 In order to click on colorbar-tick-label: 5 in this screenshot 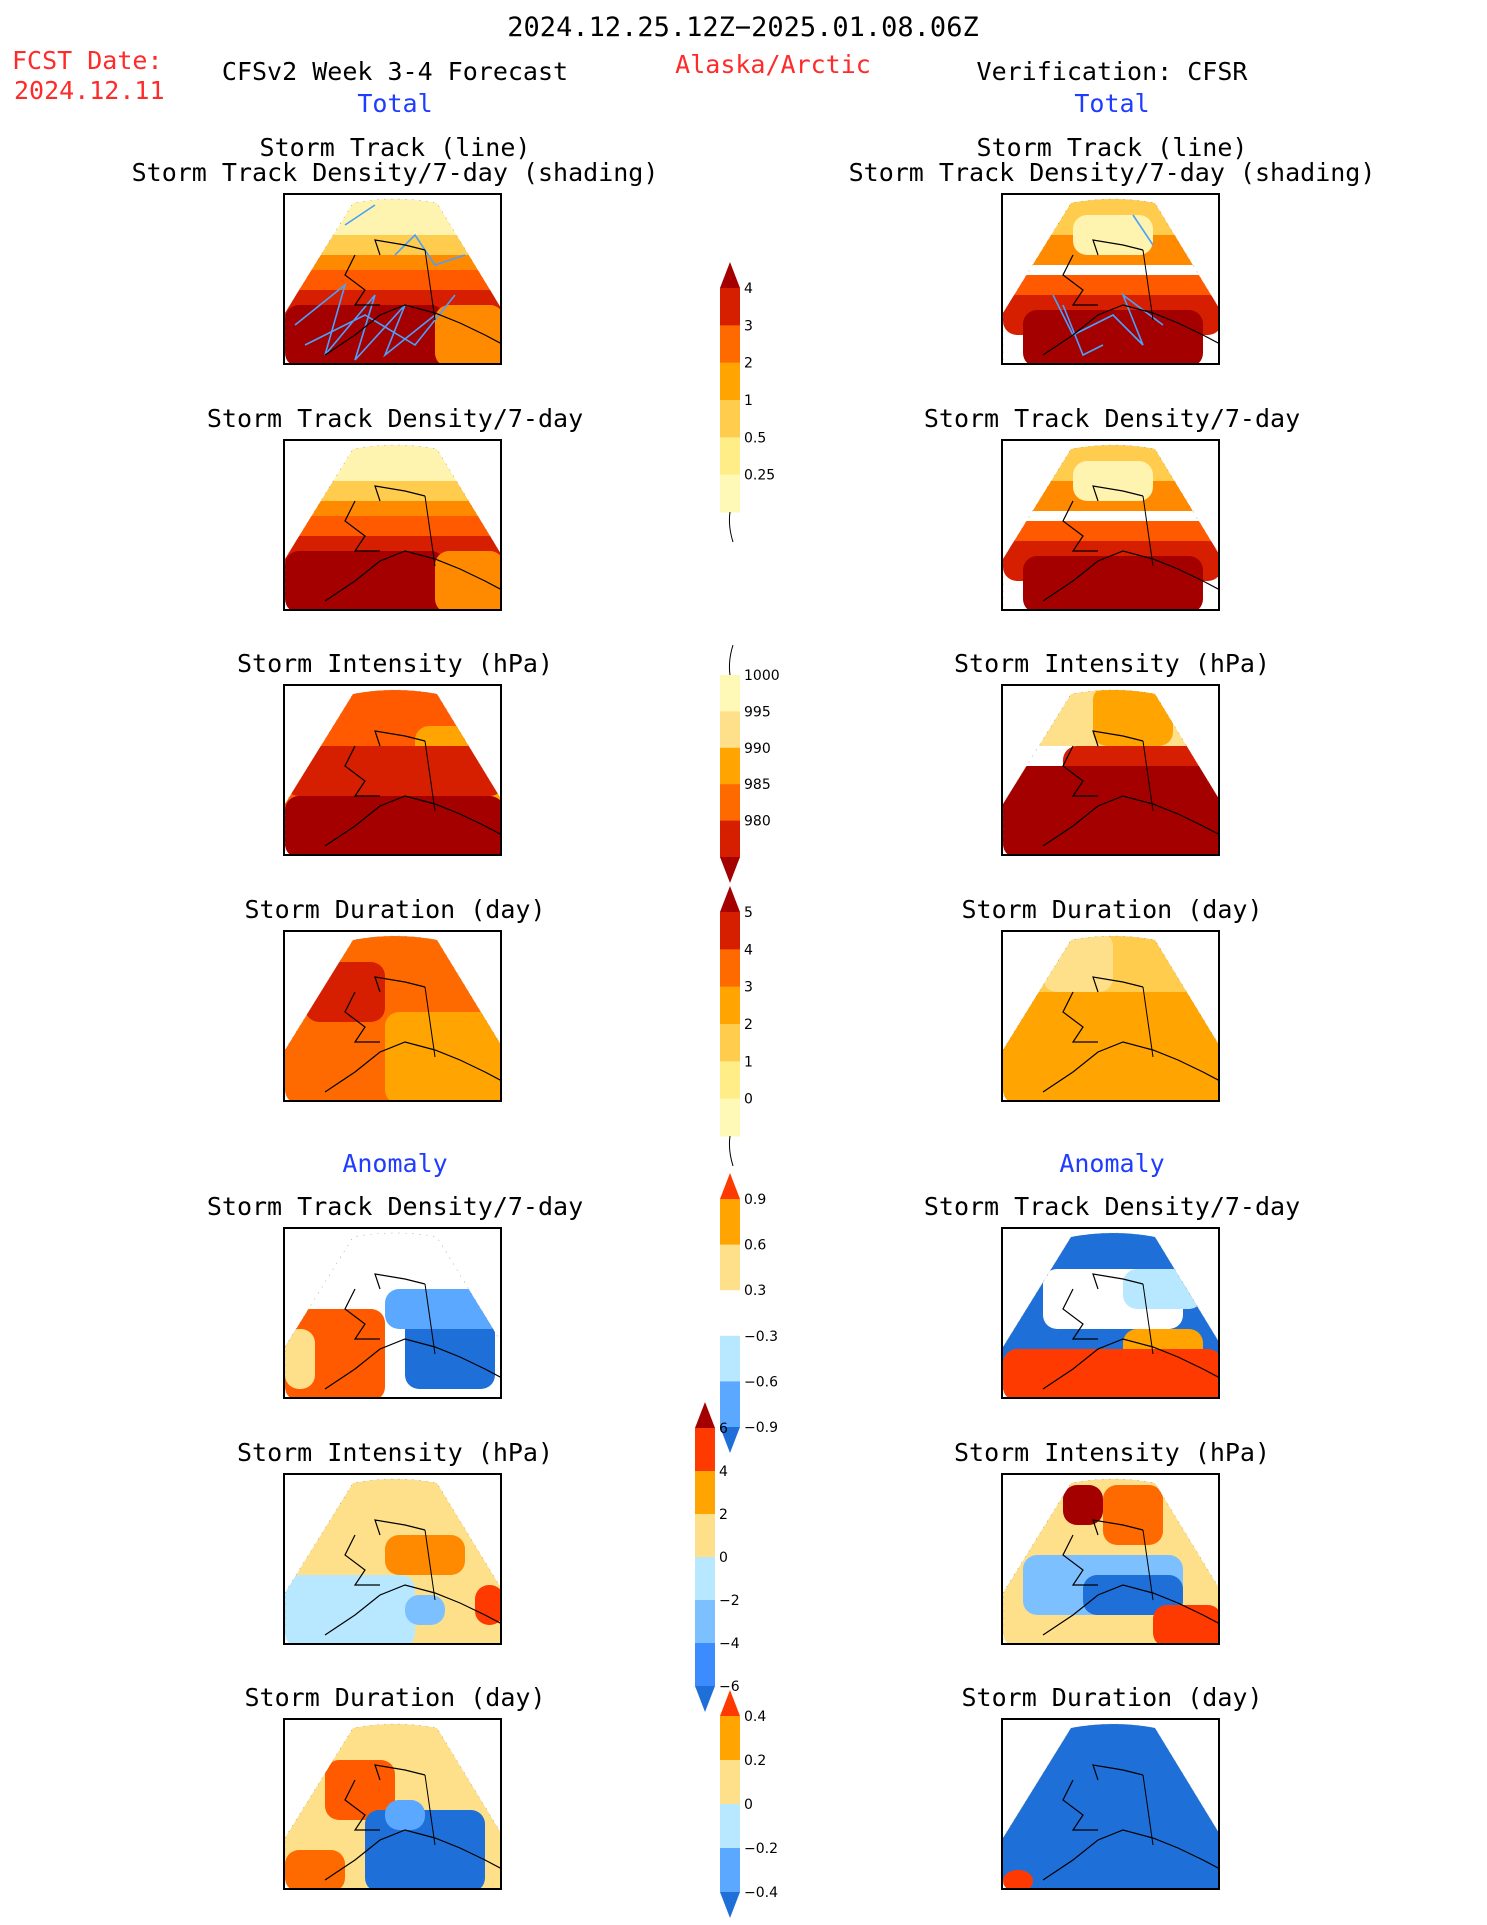, I will do `click(748, 913)`.